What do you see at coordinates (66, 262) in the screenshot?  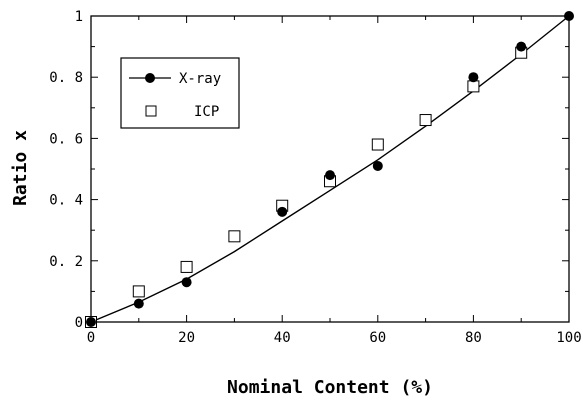 I see `y-tick-label: 0. 2` at bounding box center [66, 262].